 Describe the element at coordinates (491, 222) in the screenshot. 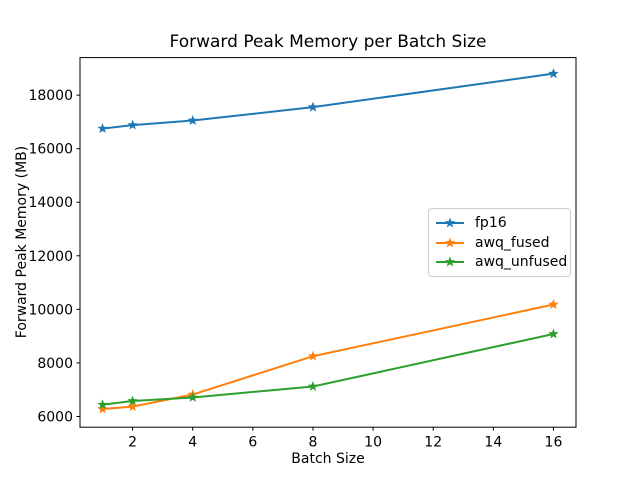

I see `legend-label: fp16` at that location.